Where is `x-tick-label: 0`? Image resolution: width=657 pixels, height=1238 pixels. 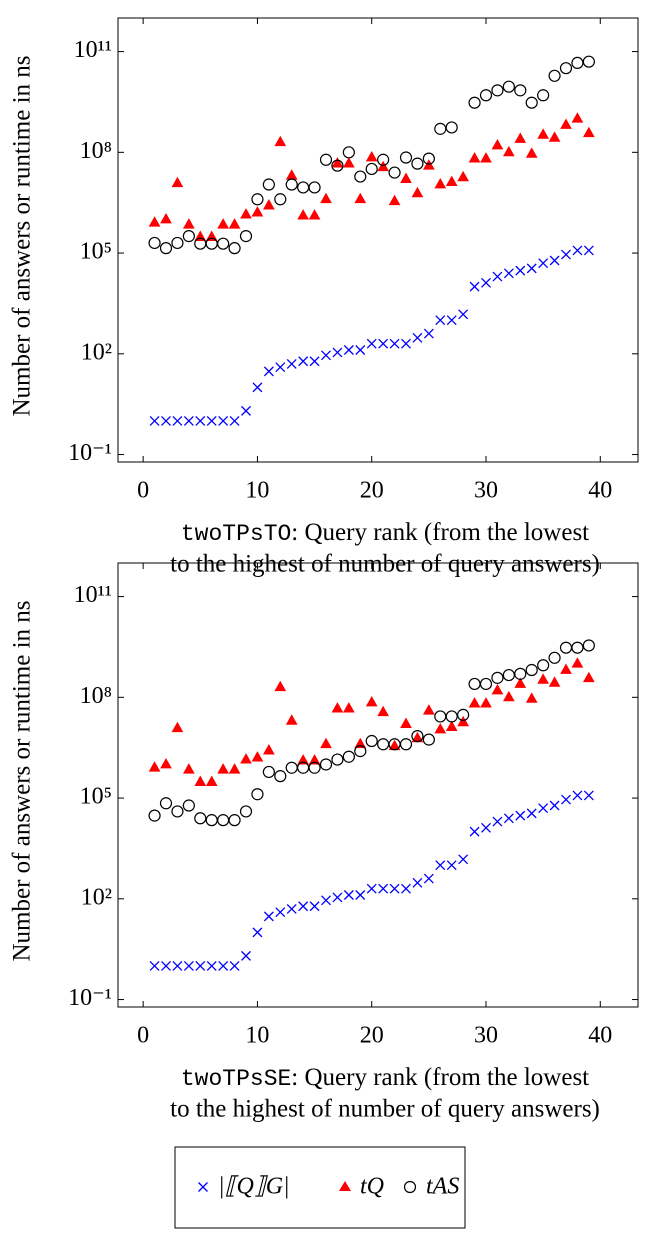 x-tick-label: 0 is located at coordinates (143, 491).